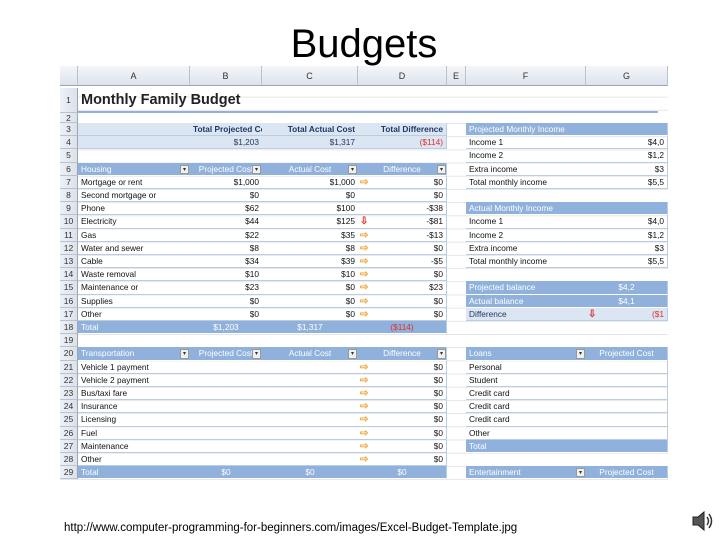 This screenshot has width=728, height=546. I want to click on cell: Housing, so click(134, 169).